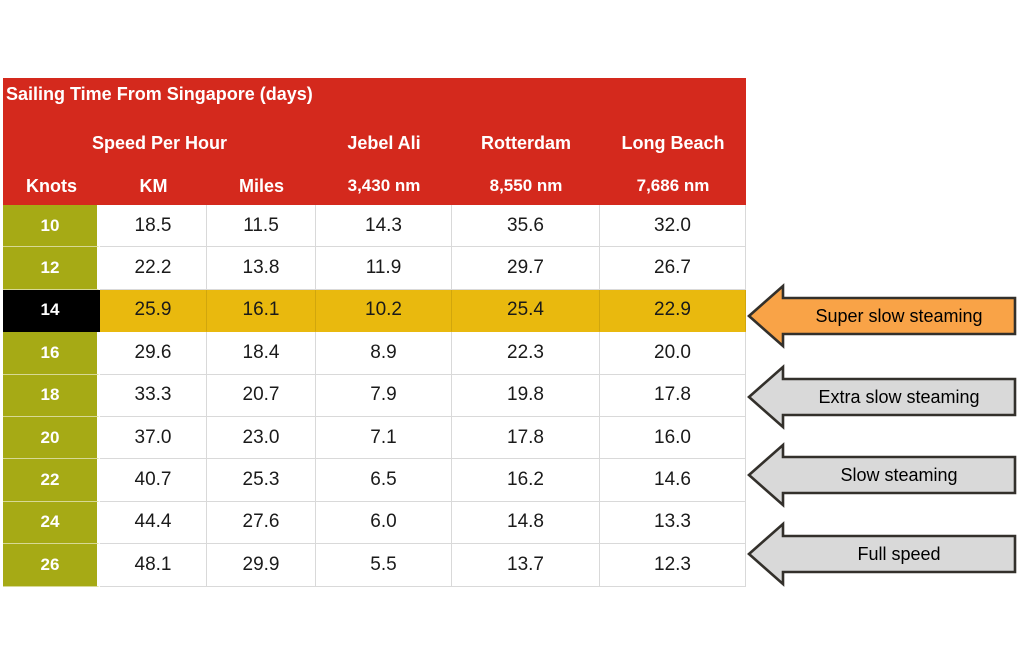 Image resolution: width=1021 pixels, height=656 pixels. What do you see at coordinates (153, 395) in the screenshot?
I see `km-cell: 33.3` at bounding box center [153, 395].